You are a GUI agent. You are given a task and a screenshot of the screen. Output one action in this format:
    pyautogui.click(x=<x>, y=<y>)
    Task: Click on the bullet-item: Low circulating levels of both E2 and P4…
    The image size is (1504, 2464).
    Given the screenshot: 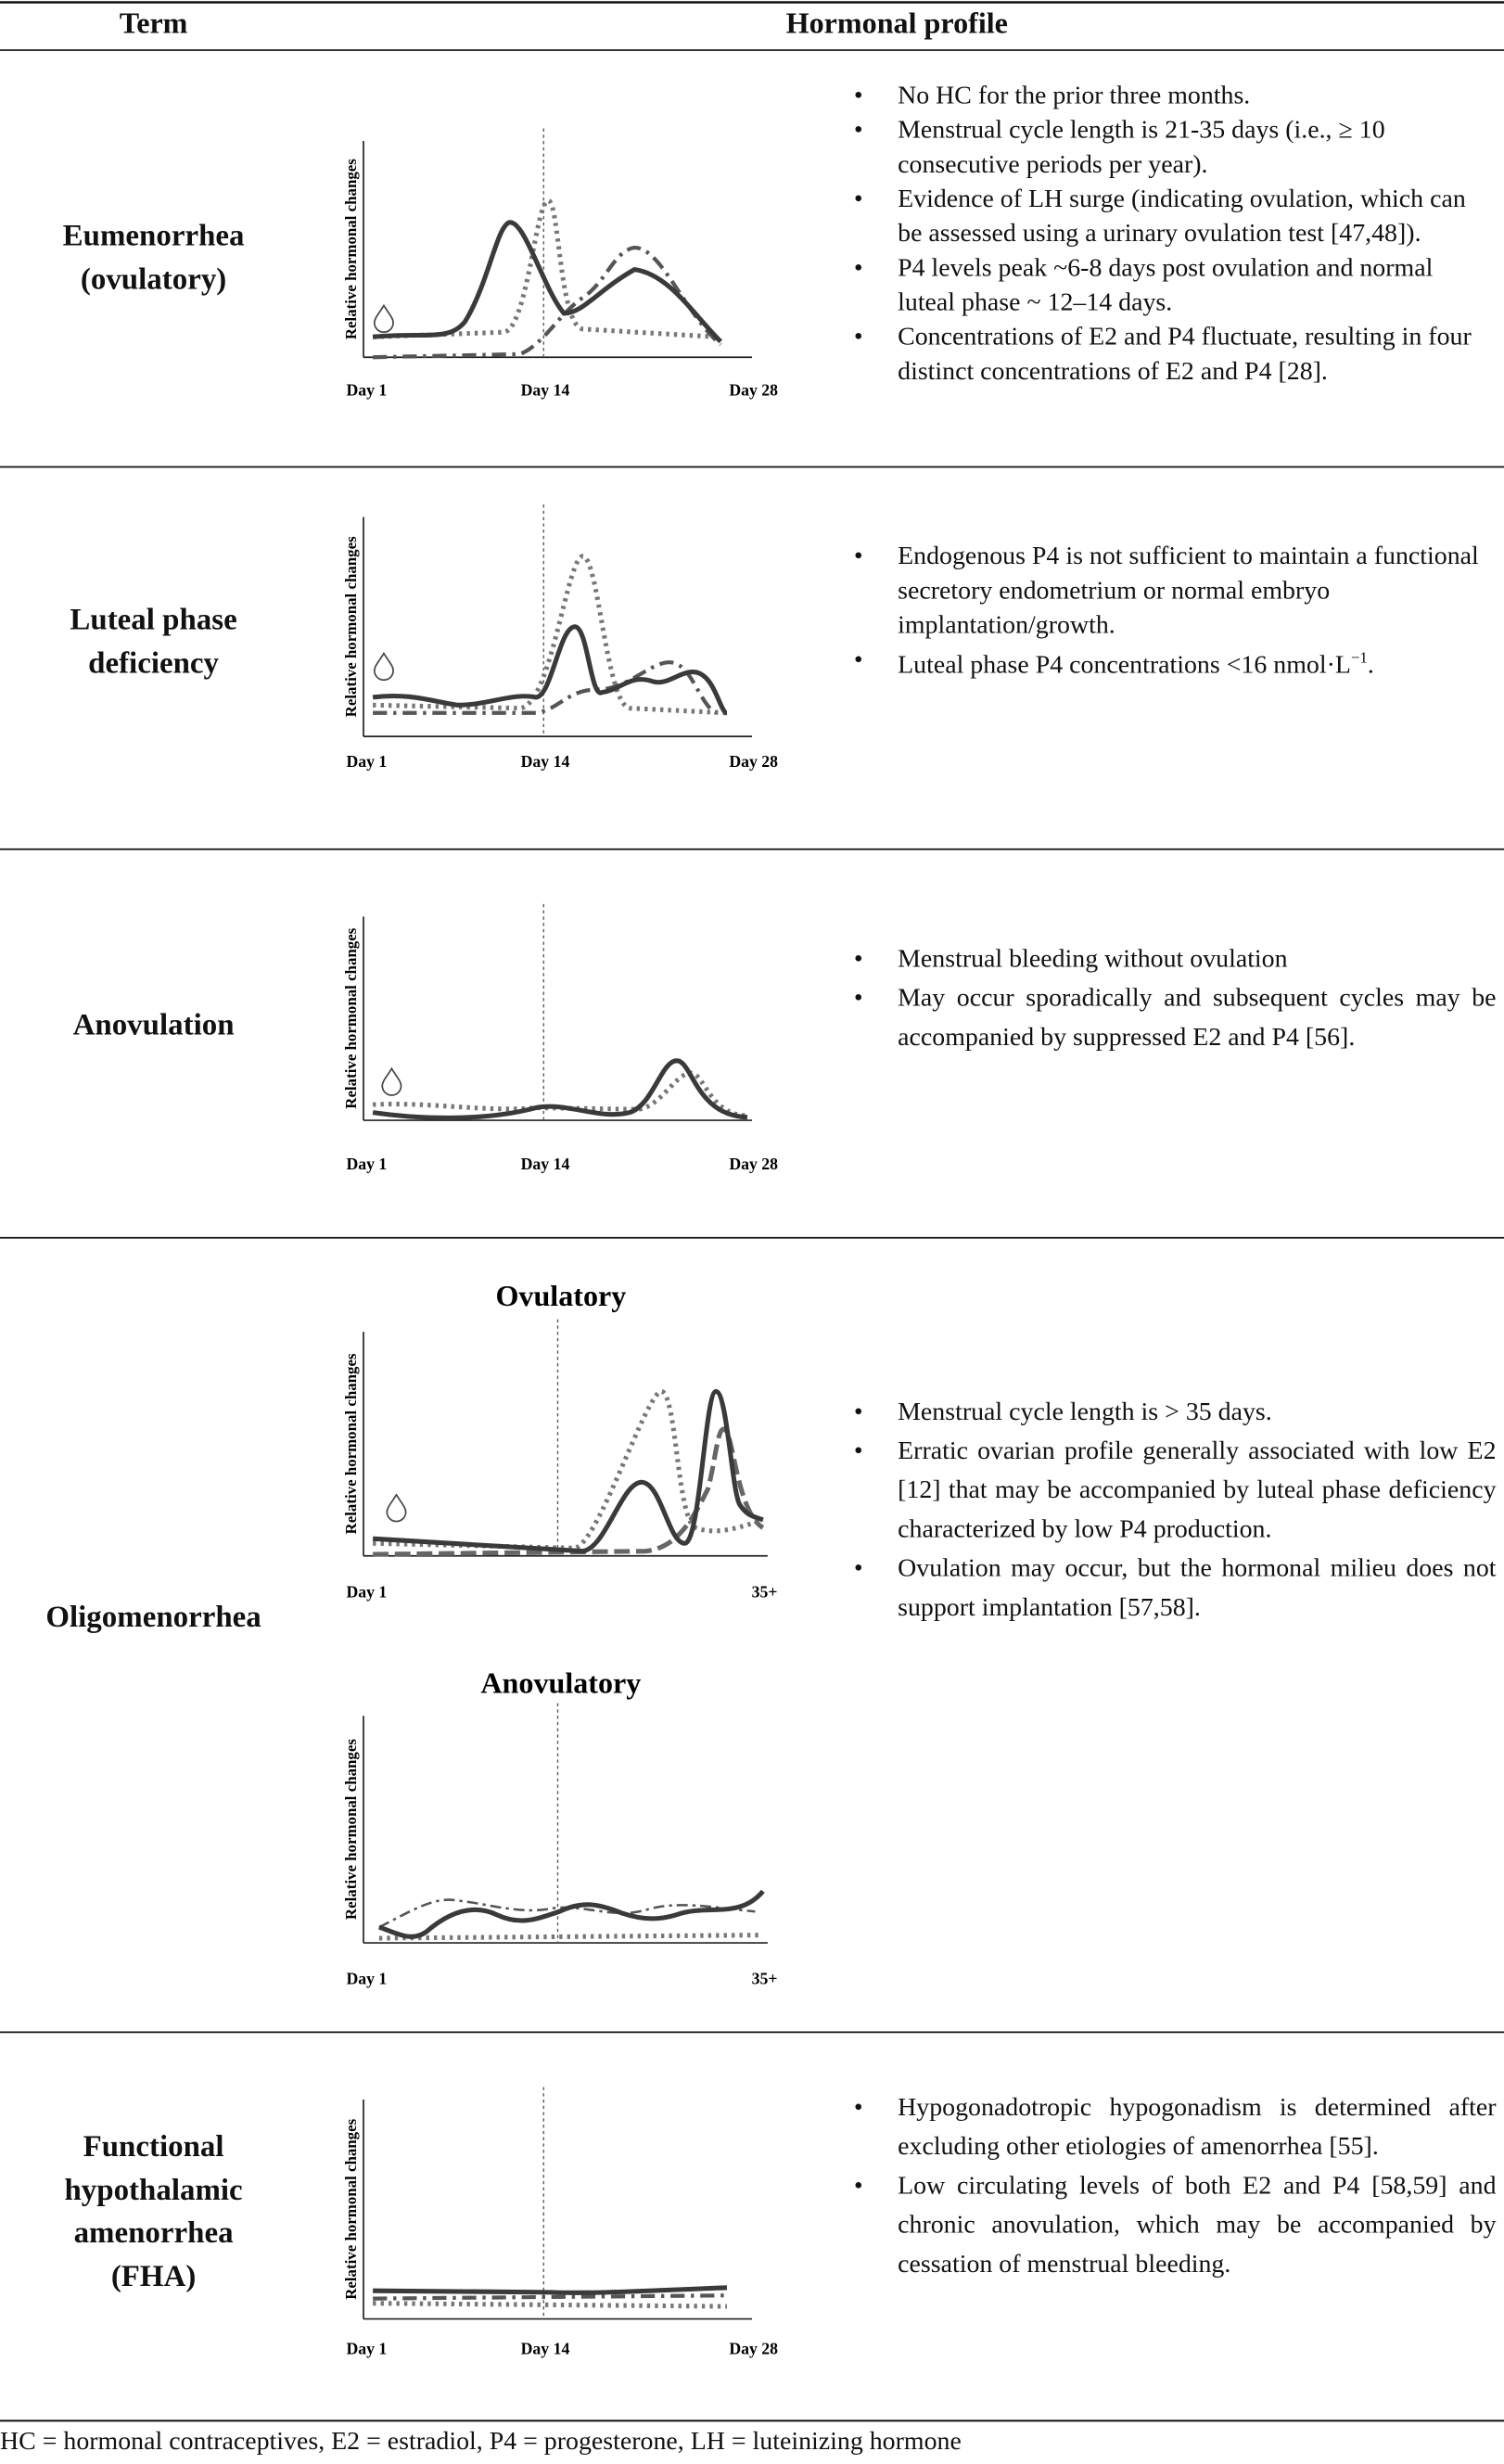 What is the action you would take?
    pyautogui.click(x=1175, y=2224)
    